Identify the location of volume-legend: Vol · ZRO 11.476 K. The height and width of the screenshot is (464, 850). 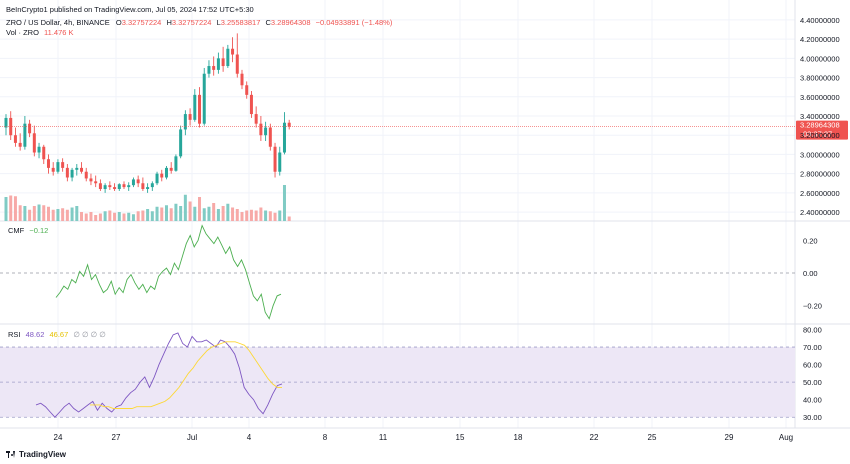
(40, 32).